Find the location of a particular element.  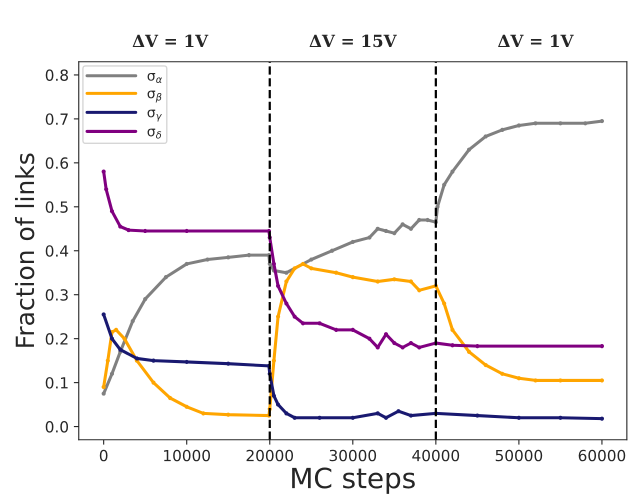

y-tick-label: 0.0 is located at coordinates (57, 427).